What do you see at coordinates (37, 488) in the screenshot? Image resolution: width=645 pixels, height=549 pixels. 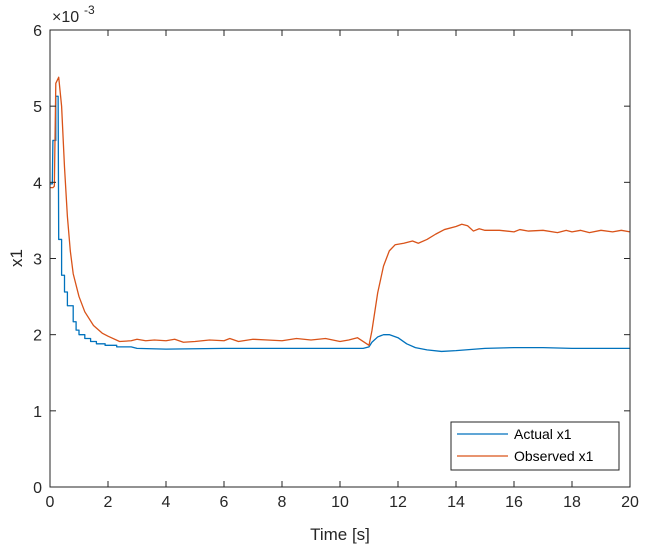 I see `y-tick-label: 0` at bounding box center [37, 488].